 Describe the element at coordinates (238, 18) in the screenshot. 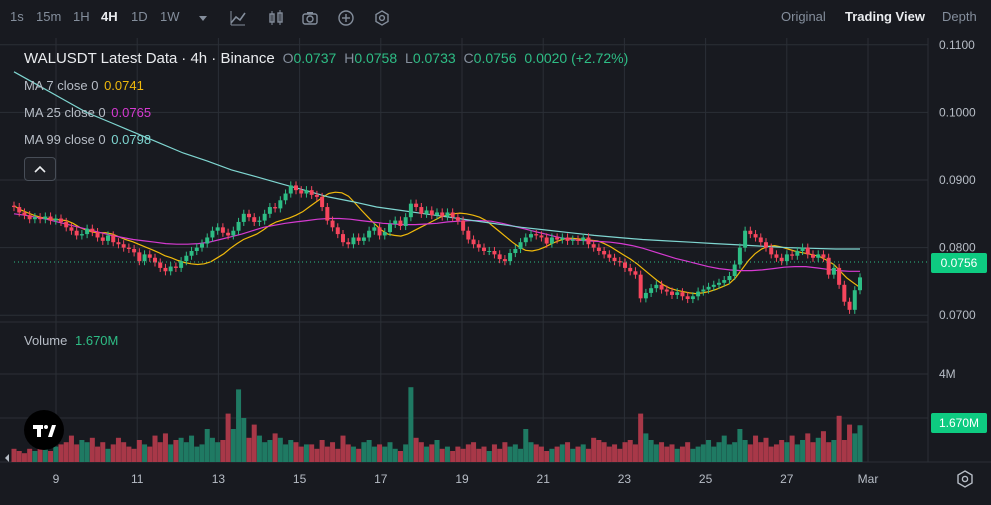

I see `indicator-icon` at that location.